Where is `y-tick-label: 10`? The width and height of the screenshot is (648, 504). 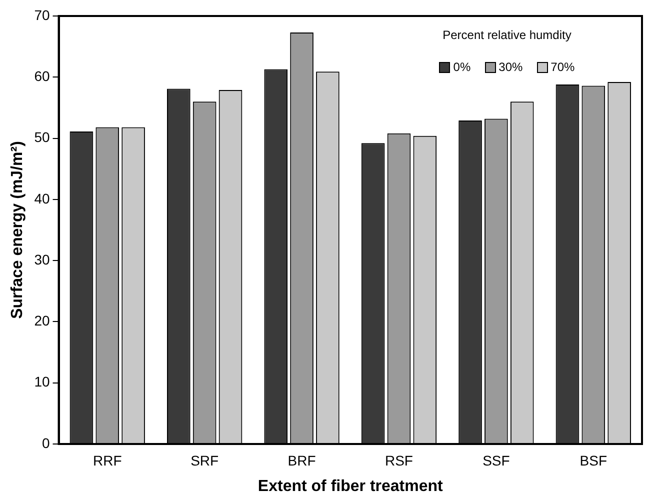 y-tick-label: 10 is located at coordinates (42, 382).